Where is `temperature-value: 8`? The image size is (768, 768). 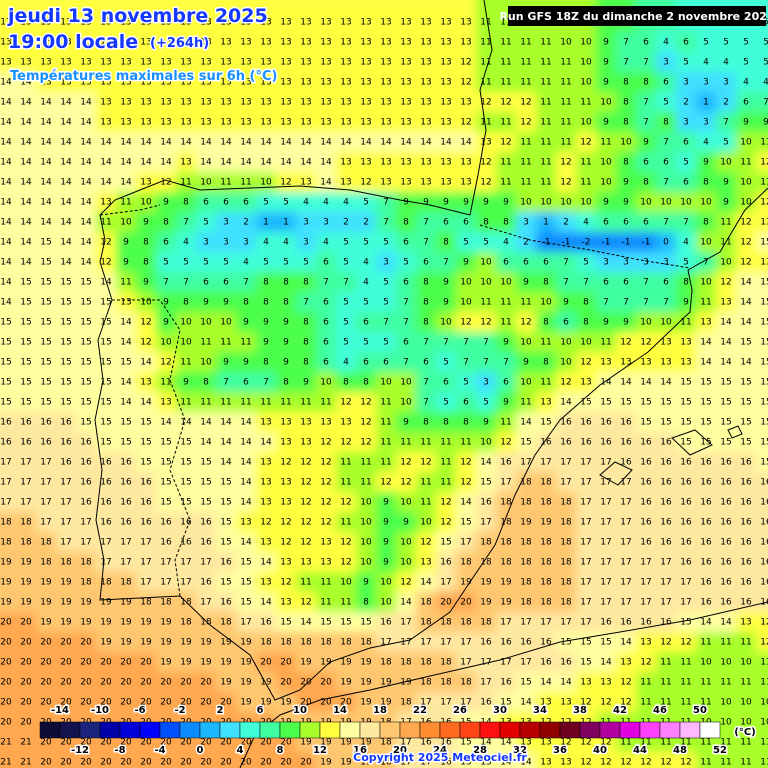
temperature-value: 8 is located at coordinates (146, 243).